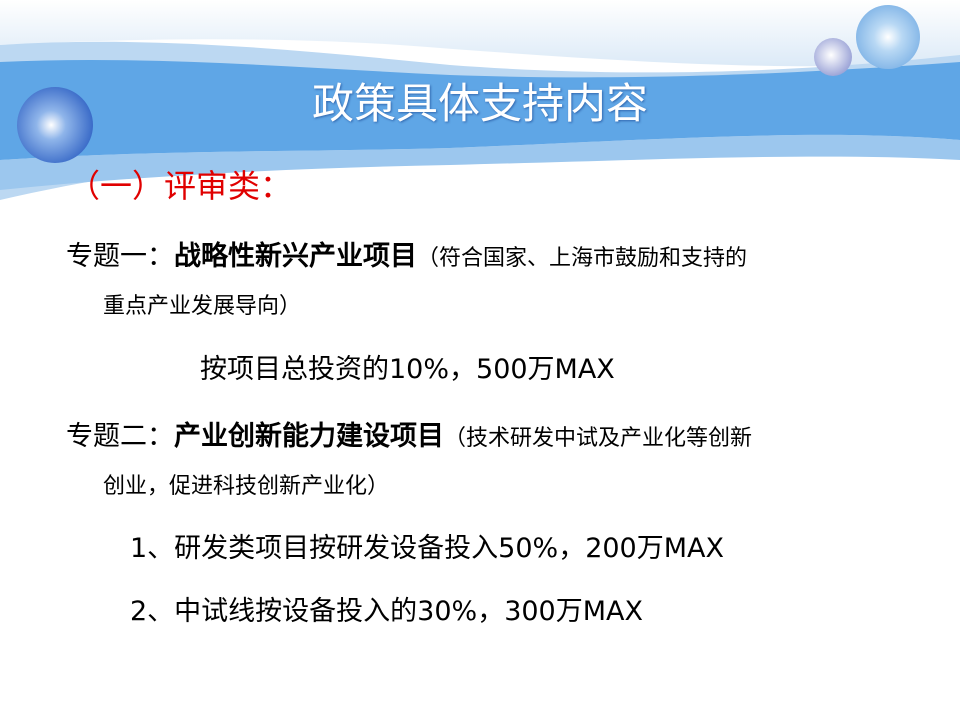  I want to click on topic2-note: （技术研发中试及产业化等创新, so click(598, 438).